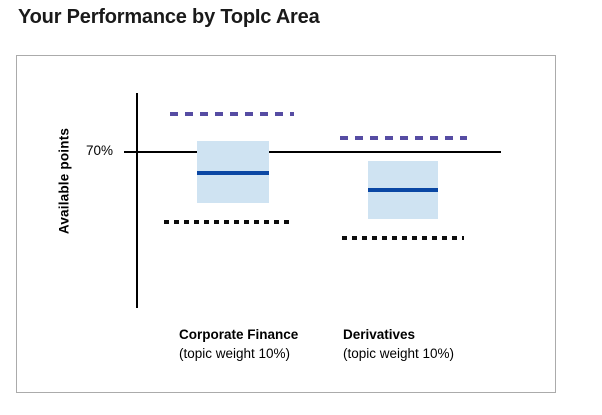 This screenshot has height=415, width=602. Describe the element at coordinates (137, 200) in the screenshot. I see `y-axis-line` at that location.